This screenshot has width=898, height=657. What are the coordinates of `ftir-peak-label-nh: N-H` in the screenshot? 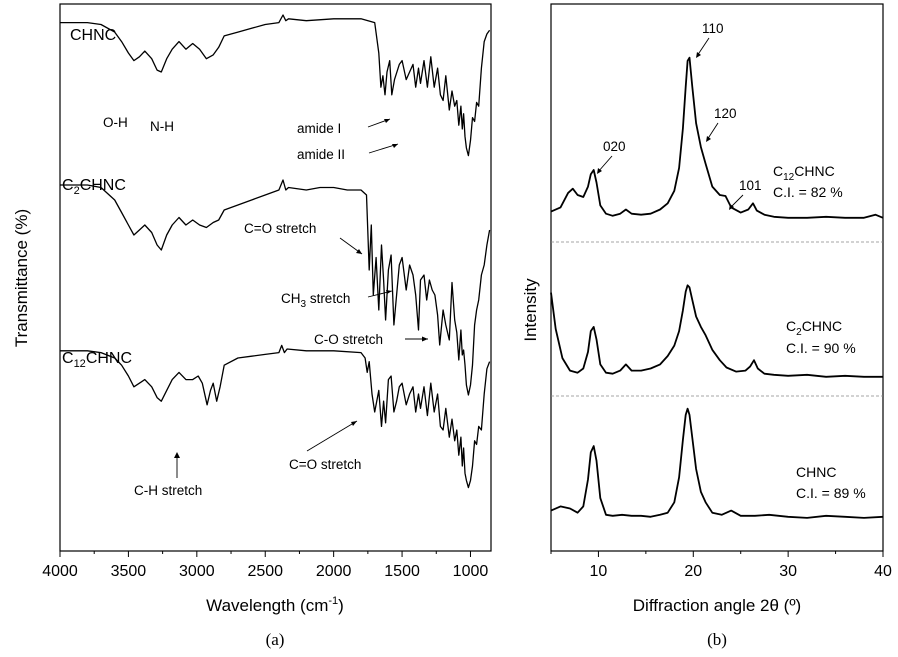 It's located at (162, 126).